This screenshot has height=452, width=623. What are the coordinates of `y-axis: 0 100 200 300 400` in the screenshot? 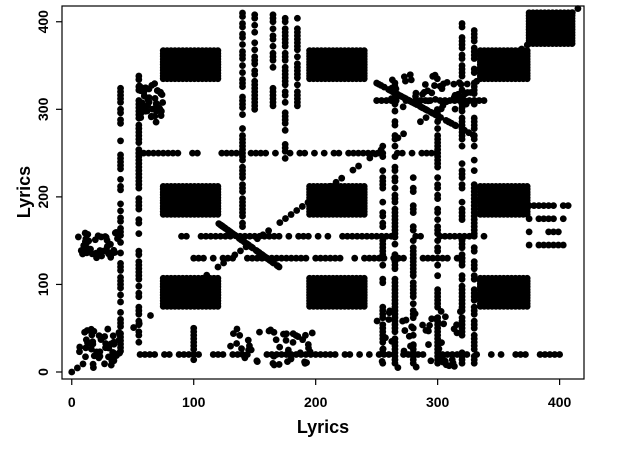 It's located at (48, 193).